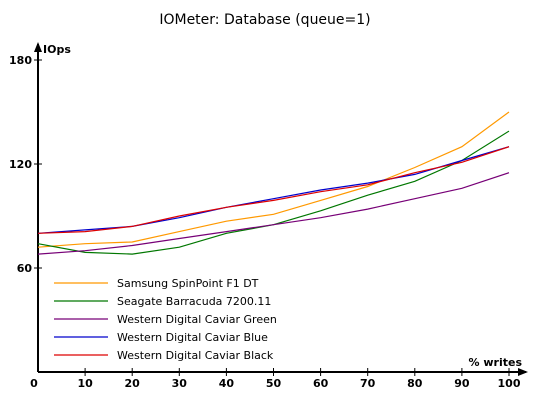 Image resolution: width=540 pixels, height=400 pixels. Describe the element at coordinates (85, 383) in the screenshot. I see `x-tick-label: 10` at that location.